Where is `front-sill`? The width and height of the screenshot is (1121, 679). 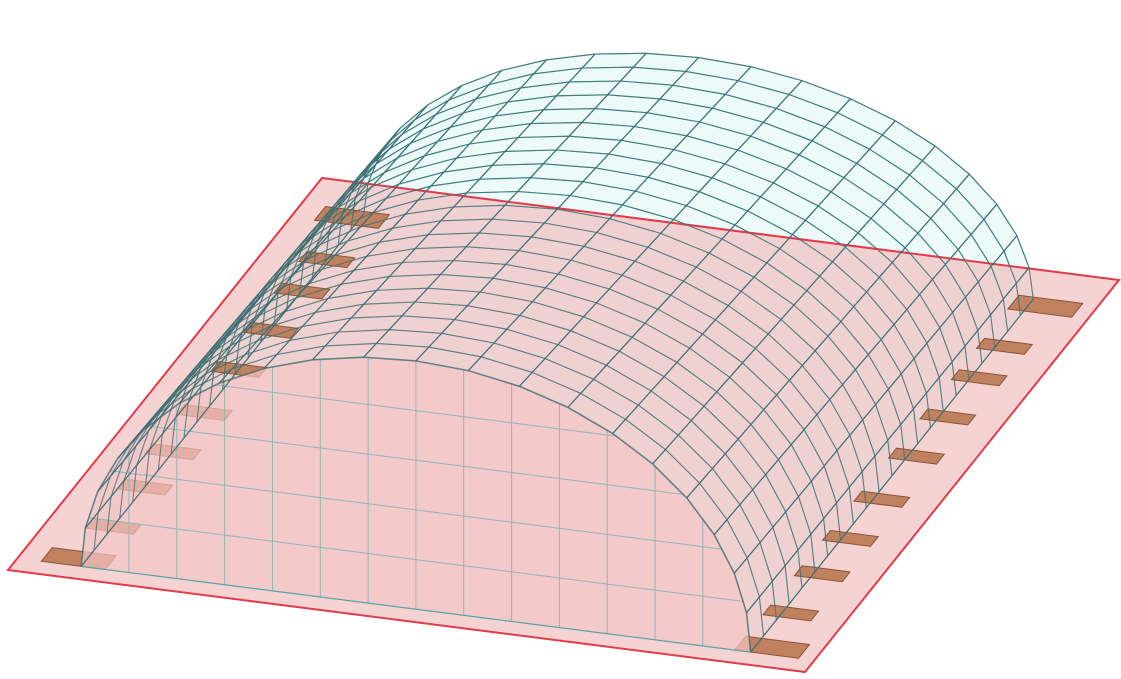
front-sill is located at coordinates (416, 609).